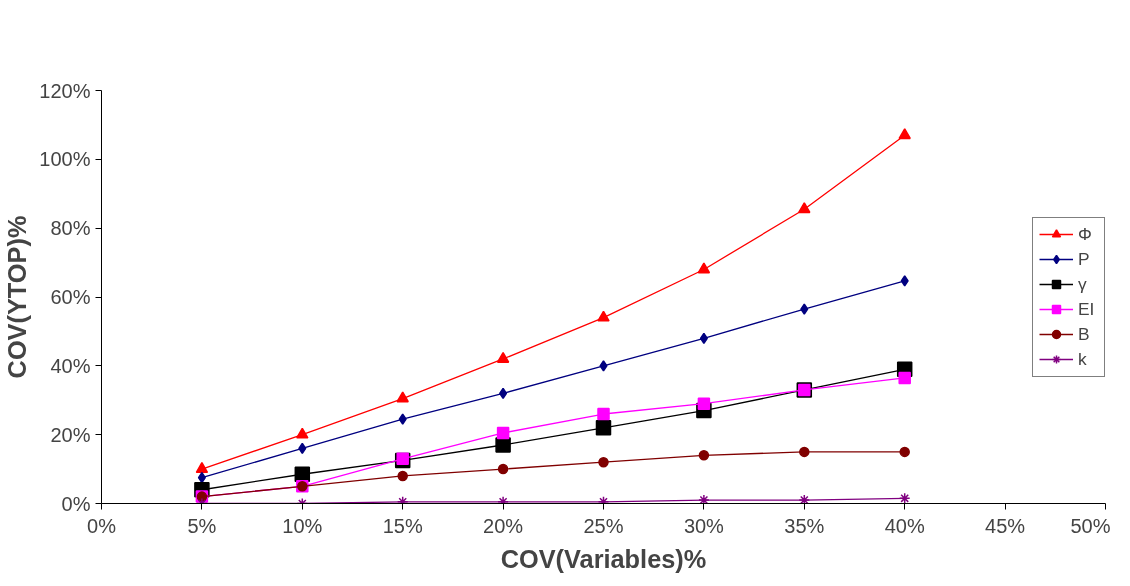 The image size is (1130, 586). What do you see at coordinates (65, 159) in the screenshot?
I see `y-tick-label: 100%` at bounding box center [65, 159].